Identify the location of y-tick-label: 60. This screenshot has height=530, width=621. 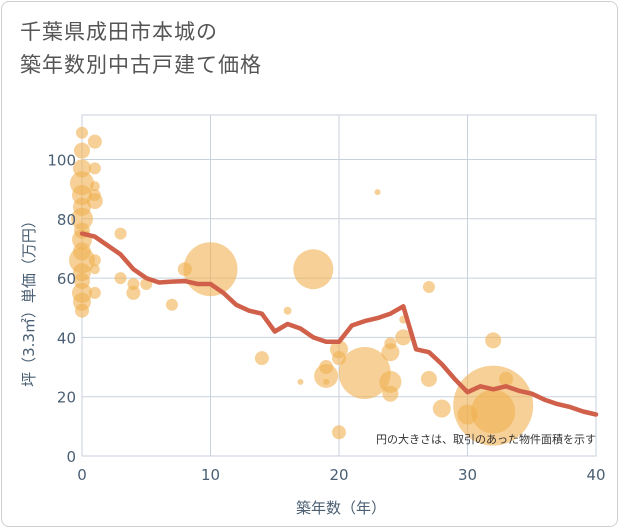
(66, 279).